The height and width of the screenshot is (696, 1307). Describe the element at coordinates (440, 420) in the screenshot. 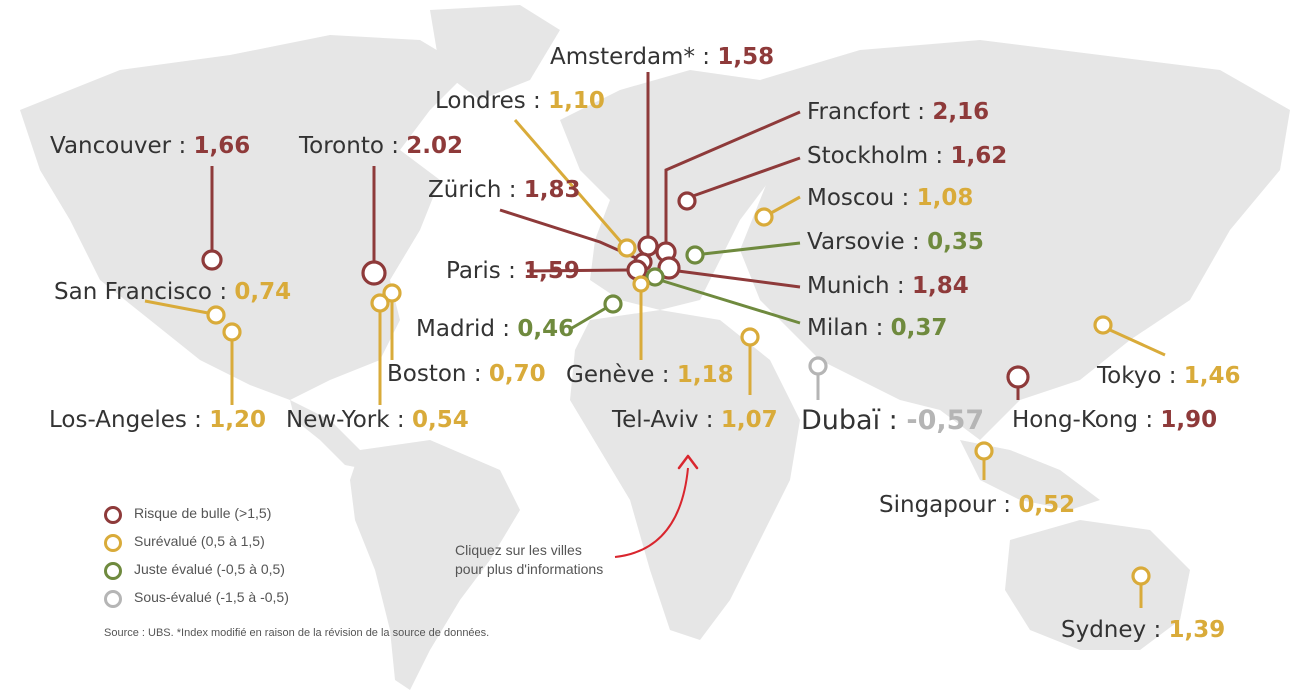

I see `city-value: 0,54` at that location.